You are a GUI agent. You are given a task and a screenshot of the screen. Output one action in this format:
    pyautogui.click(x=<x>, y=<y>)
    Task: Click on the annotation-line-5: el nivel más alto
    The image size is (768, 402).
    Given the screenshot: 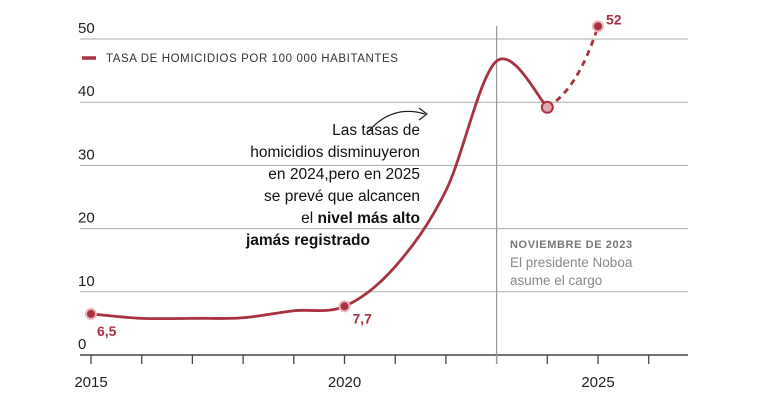 What is the action you would take?
    pyautogui.click(x=360, y=218)
    